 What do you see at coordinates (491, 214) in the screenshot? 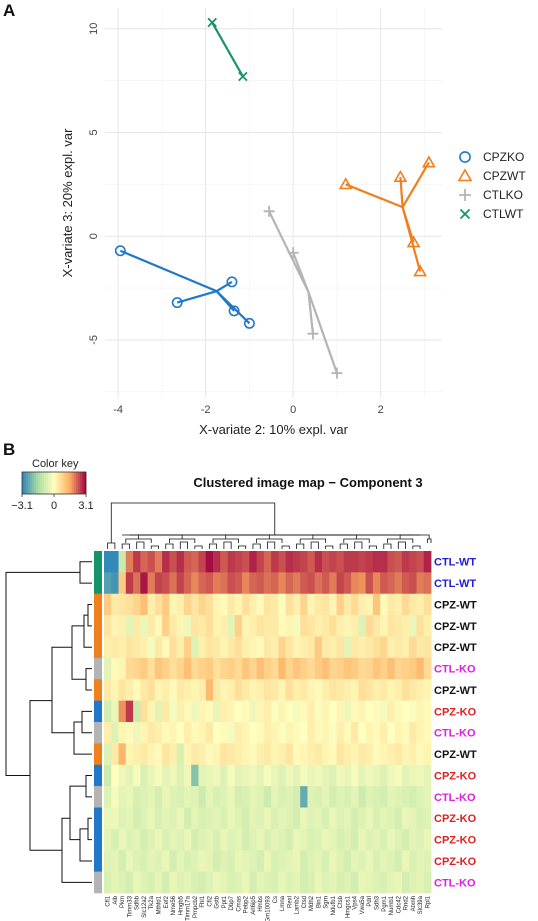
I see `legend-item-ctlwt: CTLWT` at bounding box center [491, 214].